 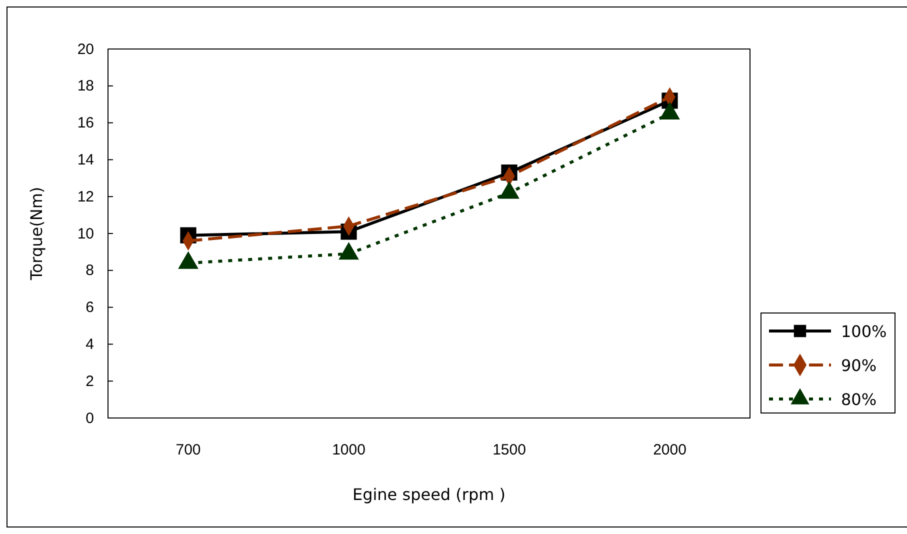 I want to click on x-tick-label: 1500, so click(x=509, y=450).